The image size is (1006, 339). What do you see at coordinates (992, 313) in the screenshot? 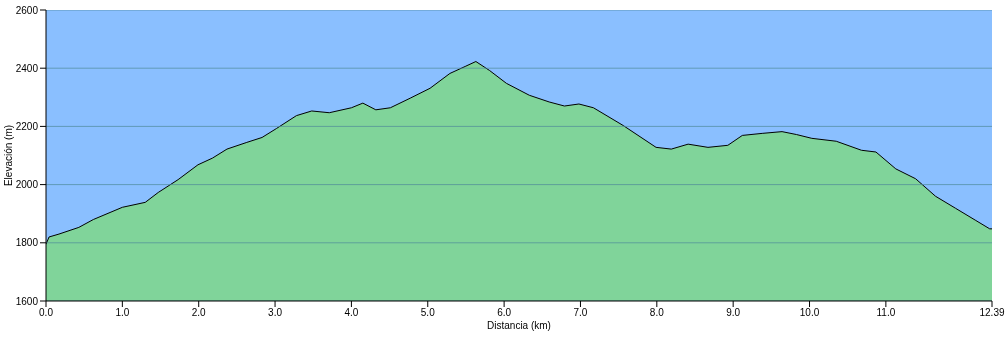
I see `x-tick-label: 12.39` at bounding box center [992, 313].